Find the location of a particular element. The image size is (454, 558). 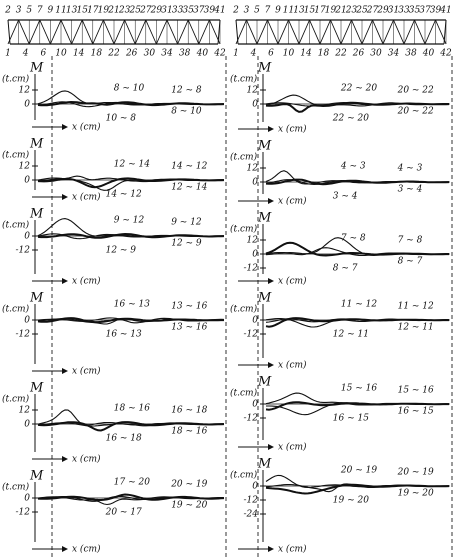

curve-label: 4 ~ 3 is located at coordinates (353, 167).